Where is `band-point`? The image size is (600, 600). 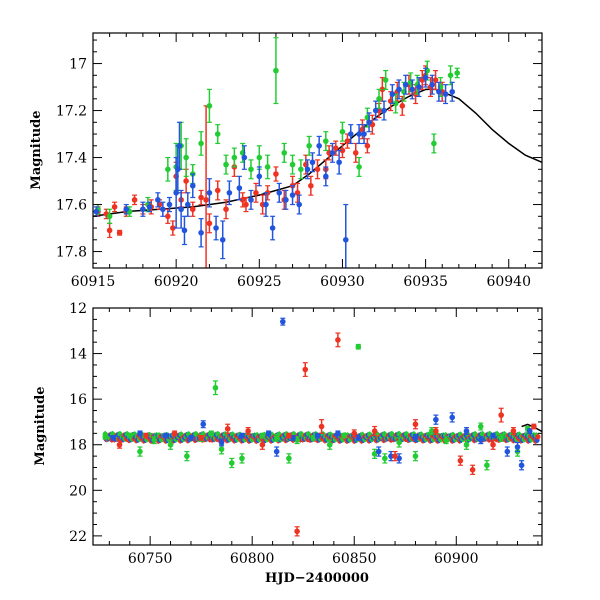 band-point is located at coordinates (384, 434).